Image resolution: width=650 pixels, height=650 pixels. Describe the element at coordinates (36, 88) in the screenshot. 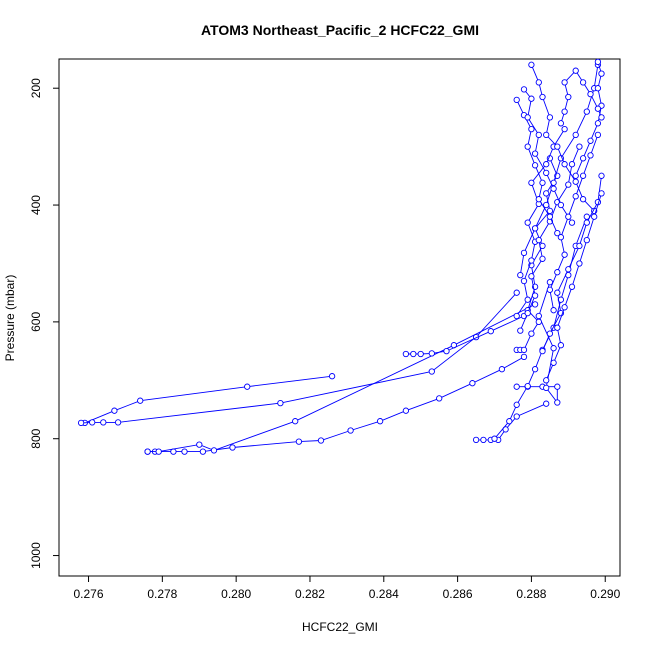

I see `y-tick-label: 200` at that location.